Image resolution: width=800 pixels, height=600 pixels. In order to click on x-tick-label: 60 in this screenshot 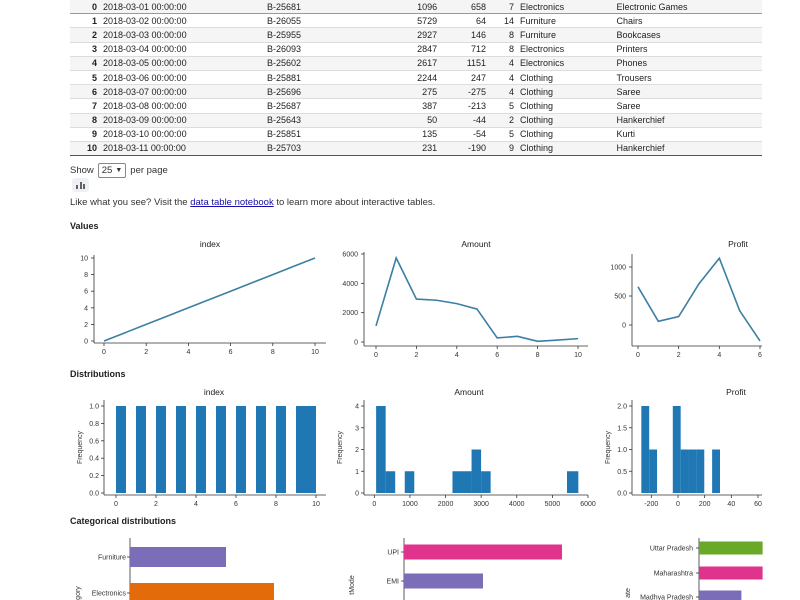, I will do `click(758, 504)`.